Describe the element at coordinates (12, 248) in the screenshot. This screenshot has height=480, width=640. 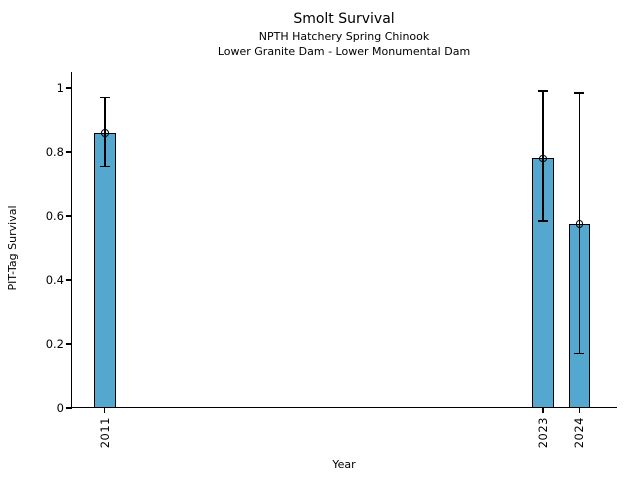
I see `y-axis-label: PIT-Tag Survival` at that location.